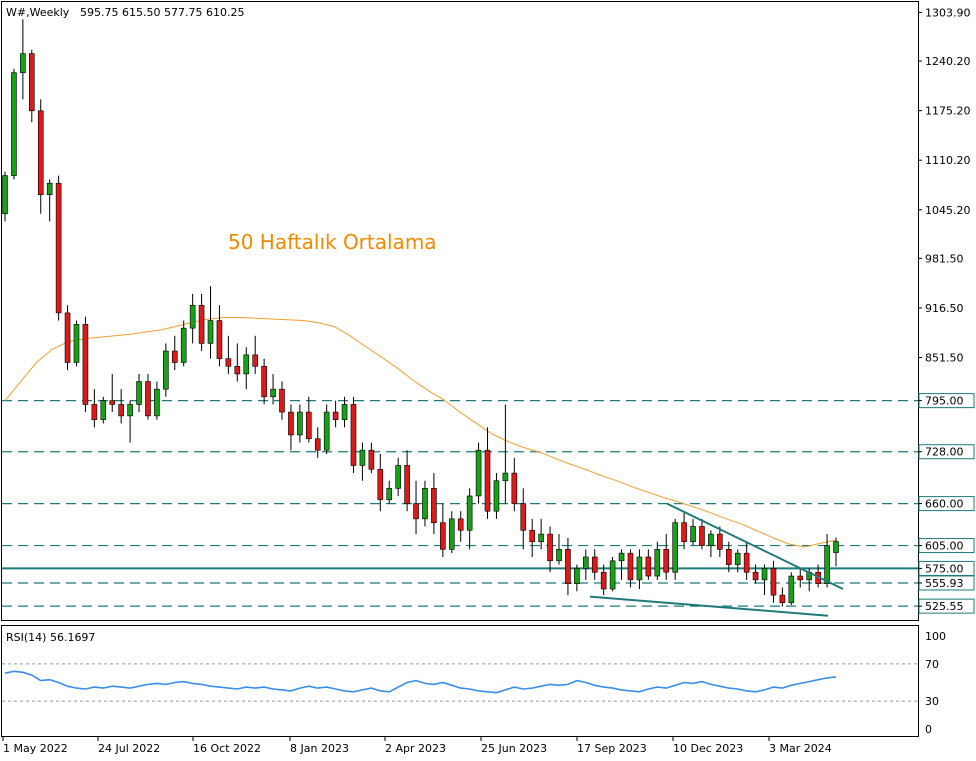 Image resolution: width=976 pixels, height=761 pixels. What do you see at coordinates (612, 748) in the screenshot?
I see `x-tick-label: 17 Sep 2023` at bounding box center [612, 748].